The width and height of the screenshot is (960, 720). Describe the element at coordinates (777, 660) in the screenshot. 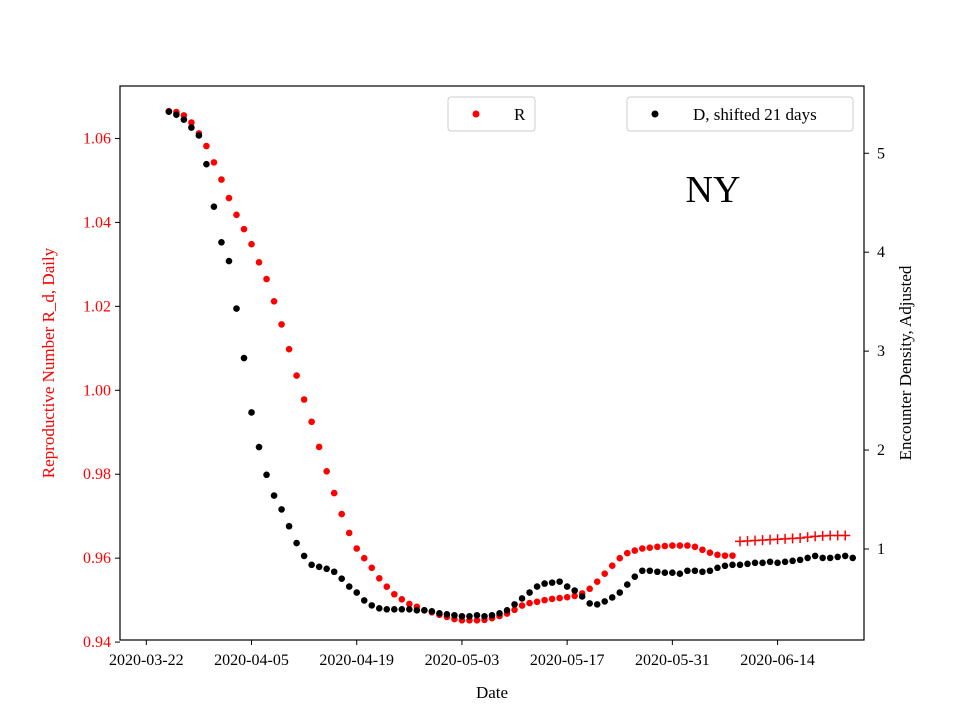

I see `x-tick-label: 2020-06-14` at that location.